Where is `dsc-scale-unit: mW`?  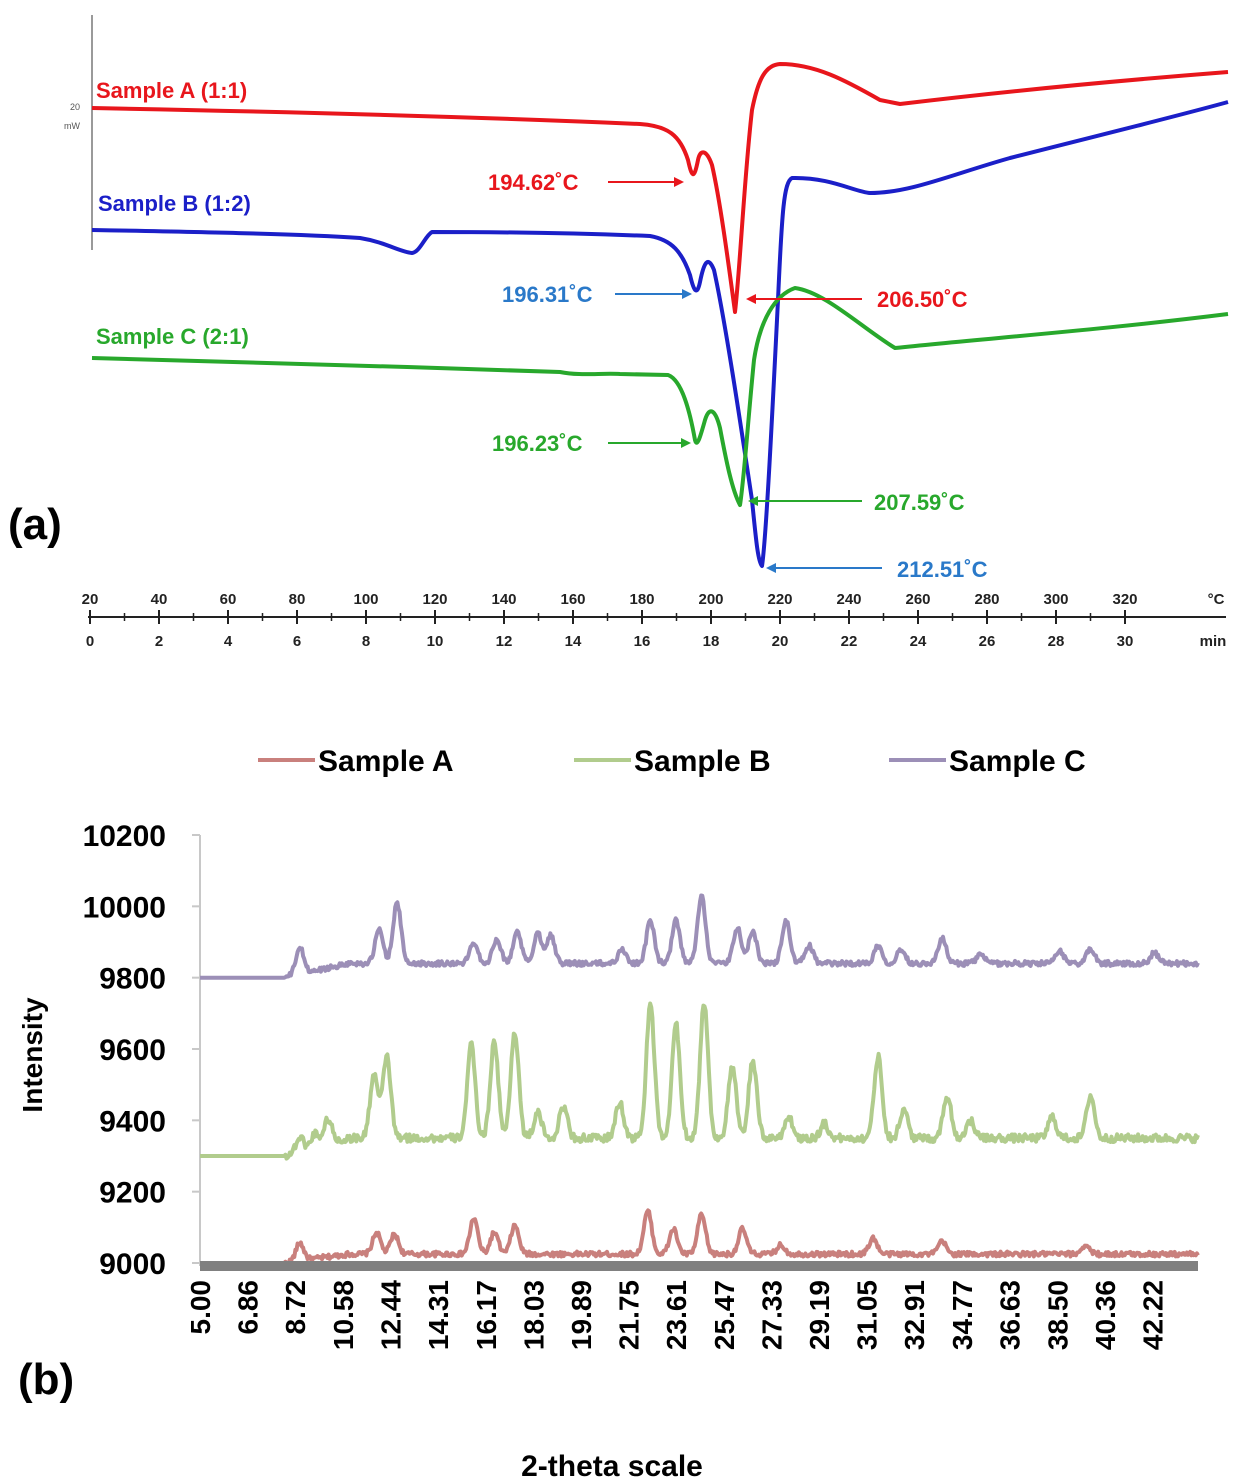
dsc-scale-unit: mW is located at coordinates (72, 126).